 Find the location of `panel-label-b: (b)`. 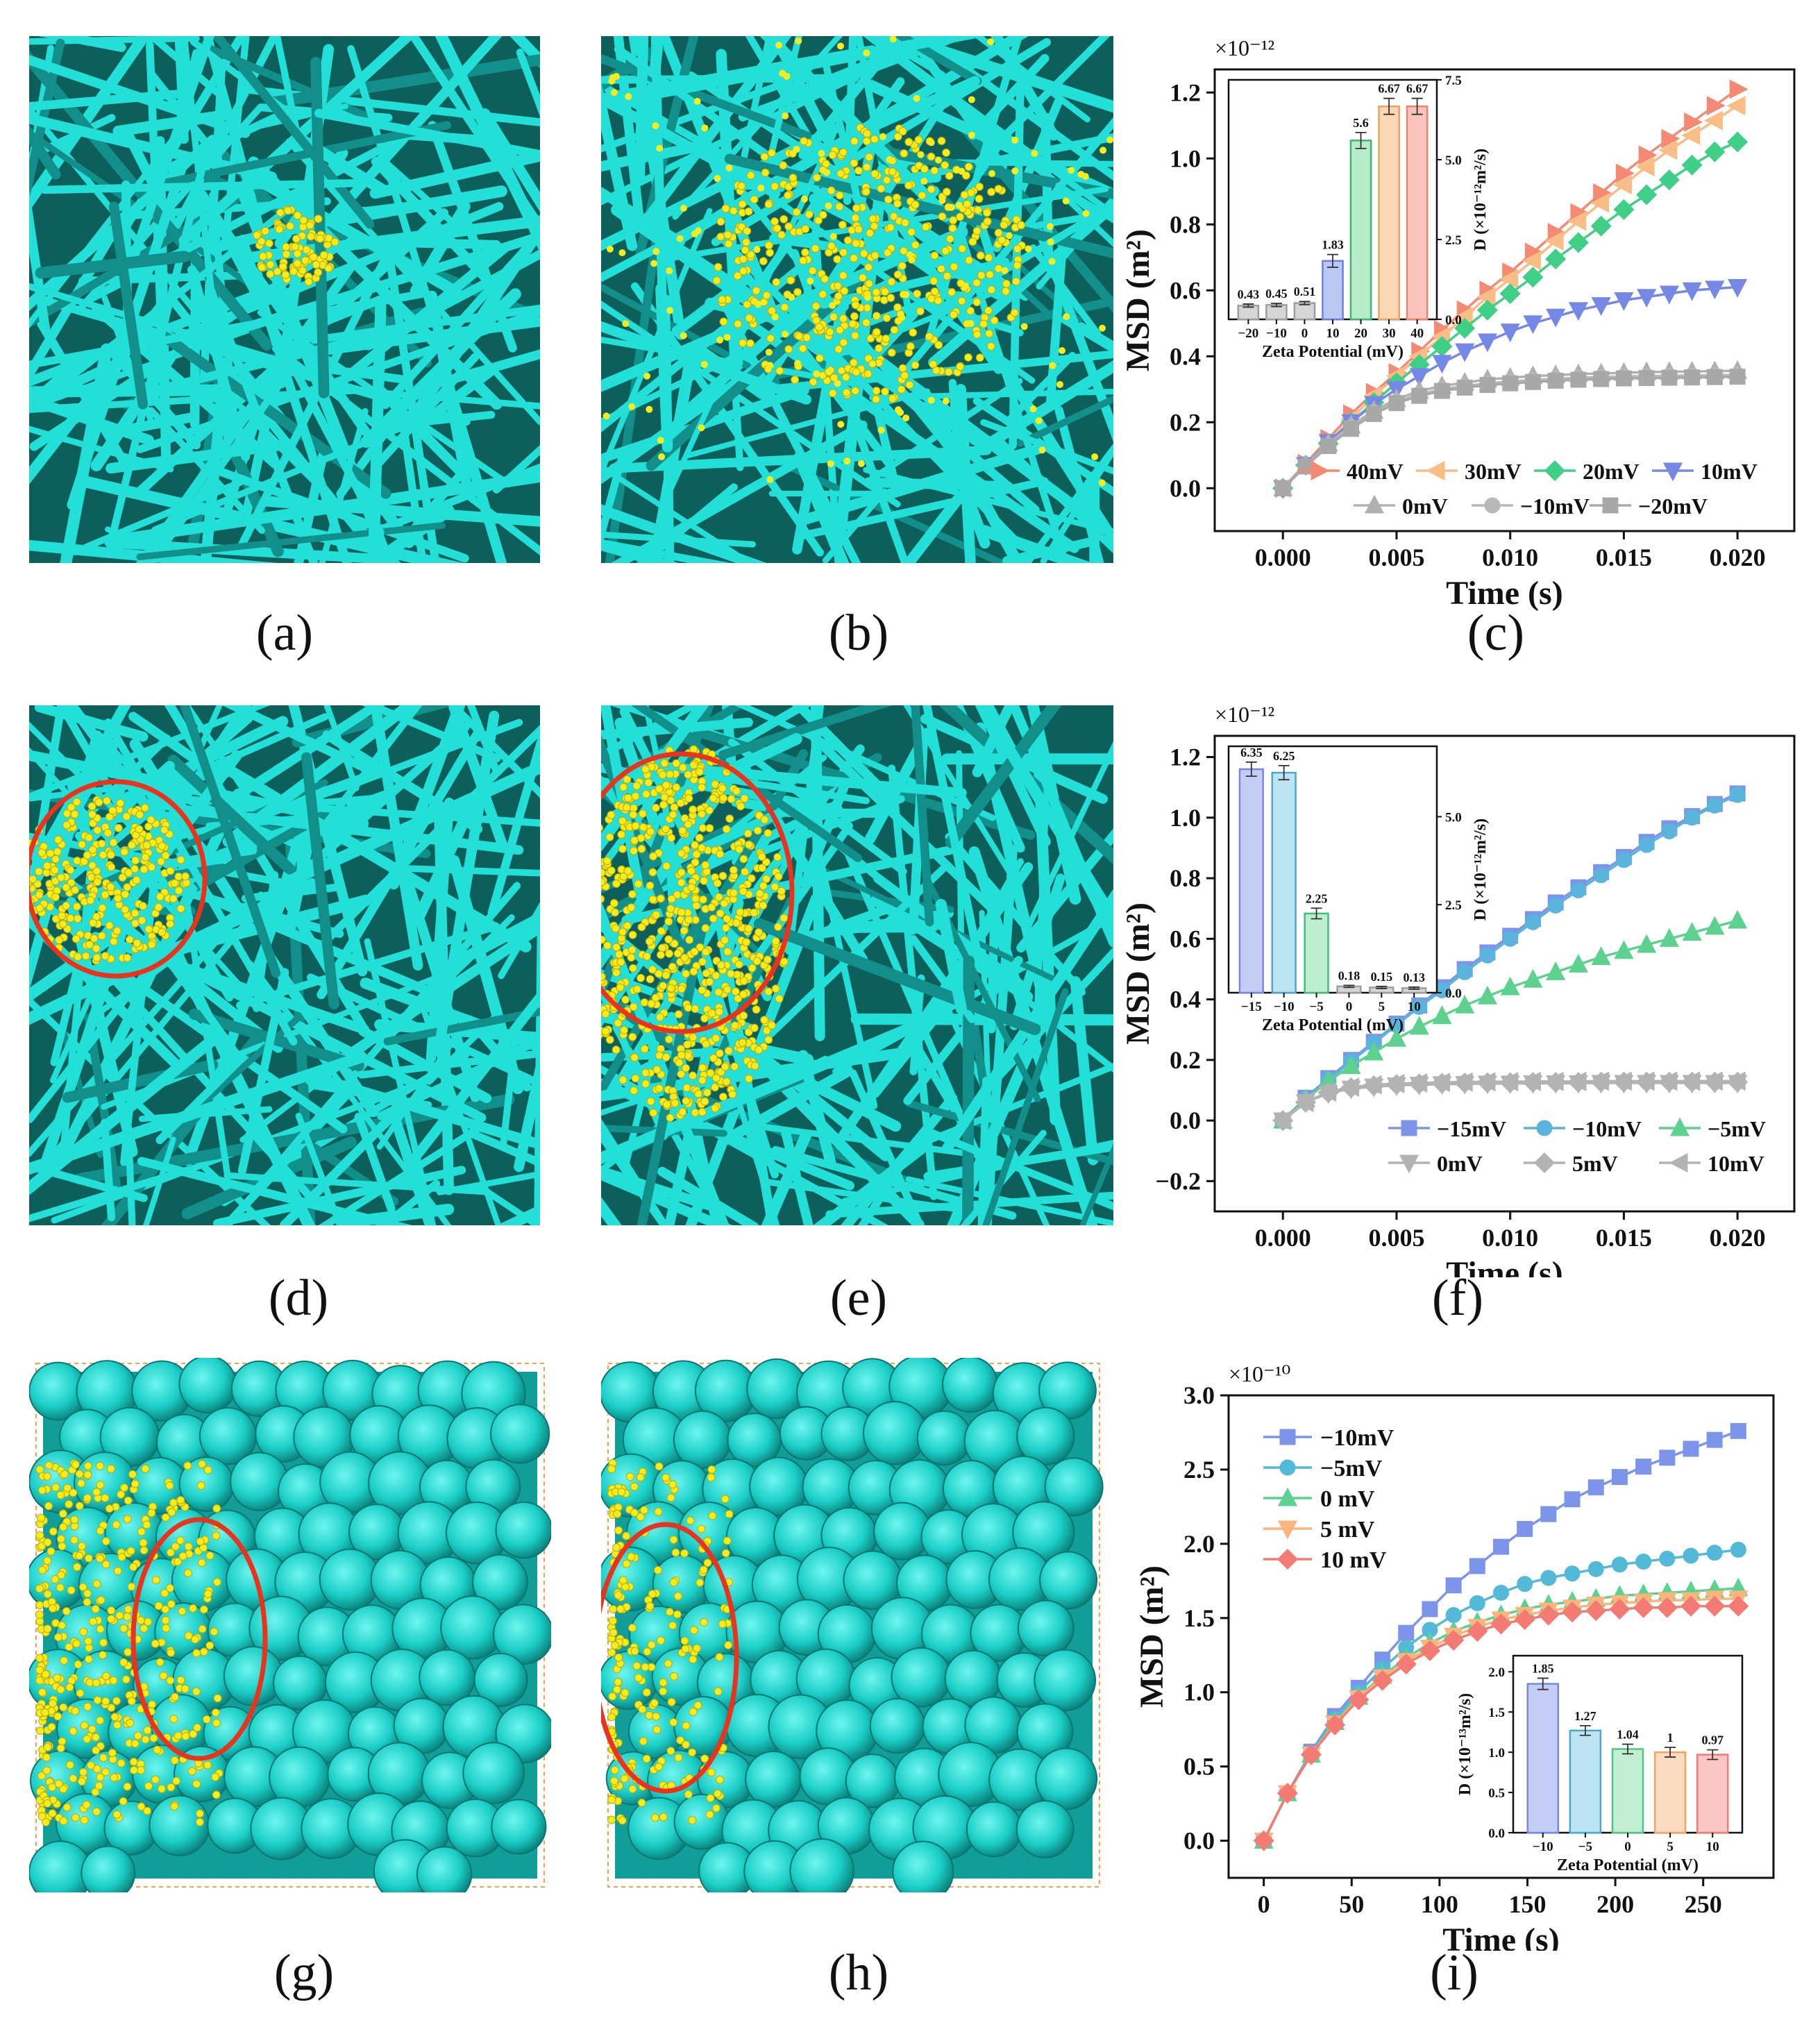

panel-label-b: (b) is located at coordinates (858, 633).